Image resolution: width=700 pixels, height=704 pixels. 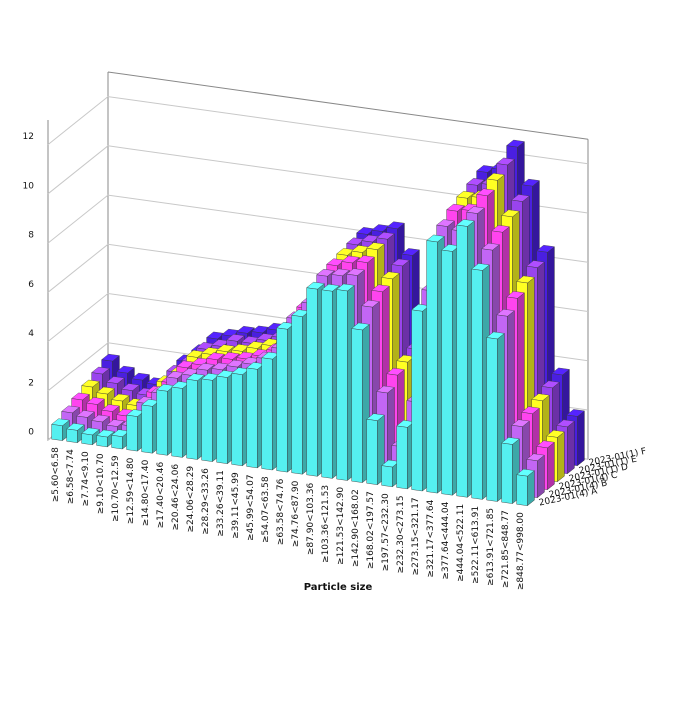 I want to click on x-tick-label: ≥39.11<45.99, so click(x=236, y=505).